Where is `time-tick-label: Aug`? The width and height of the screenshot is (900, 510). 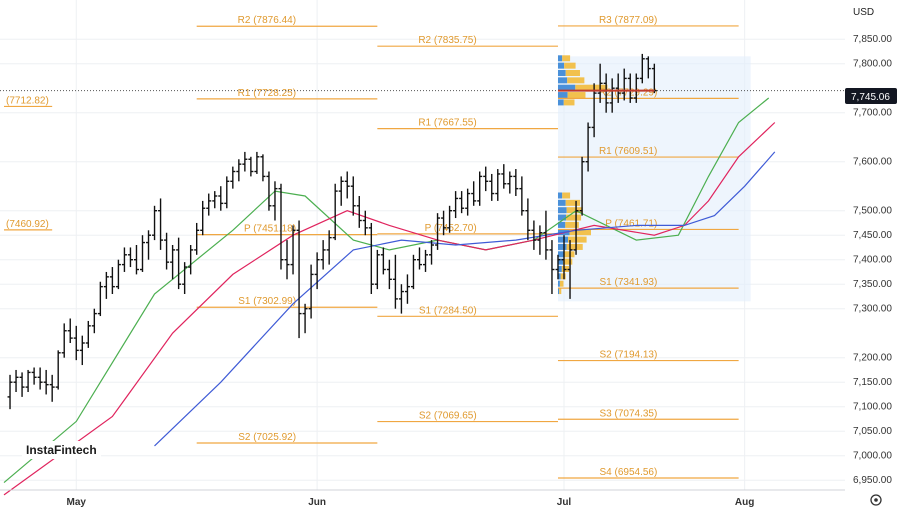
time-tick-label: Aug is located at coordinates (744, 502).